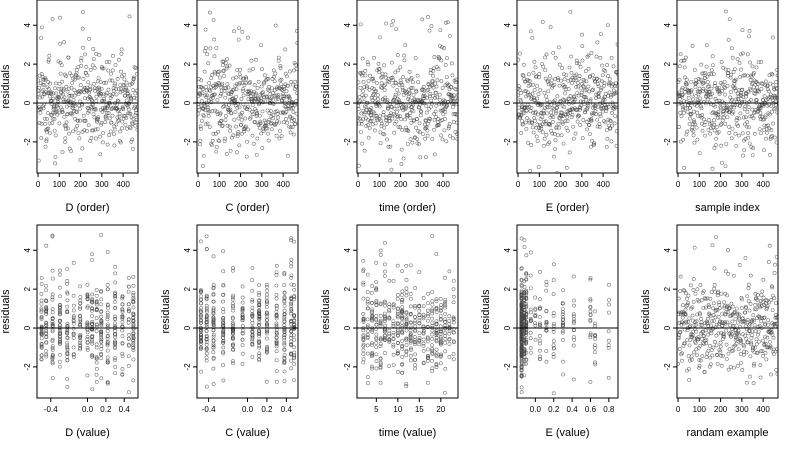  Describe the element at coordinates (401, 184) in the screenshot. I see `x-tick-label: 200` at that location.